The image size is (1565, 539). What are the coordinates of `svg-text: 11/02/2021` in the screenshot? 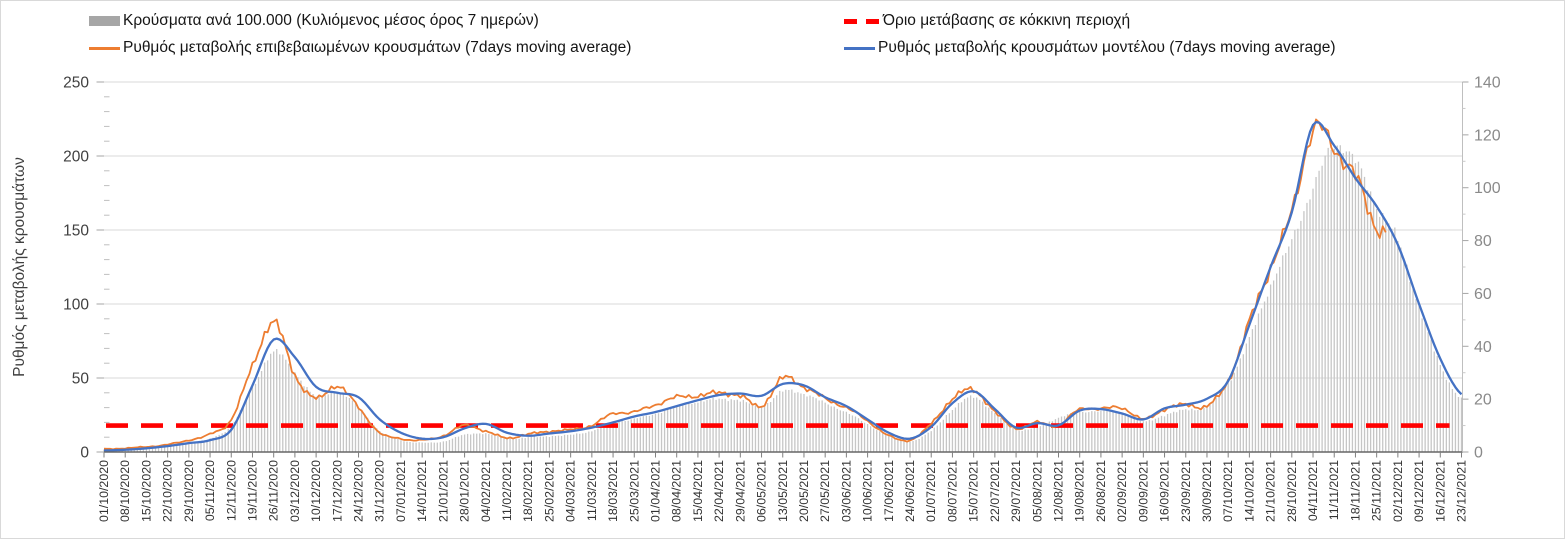 It's located at (507, 490).